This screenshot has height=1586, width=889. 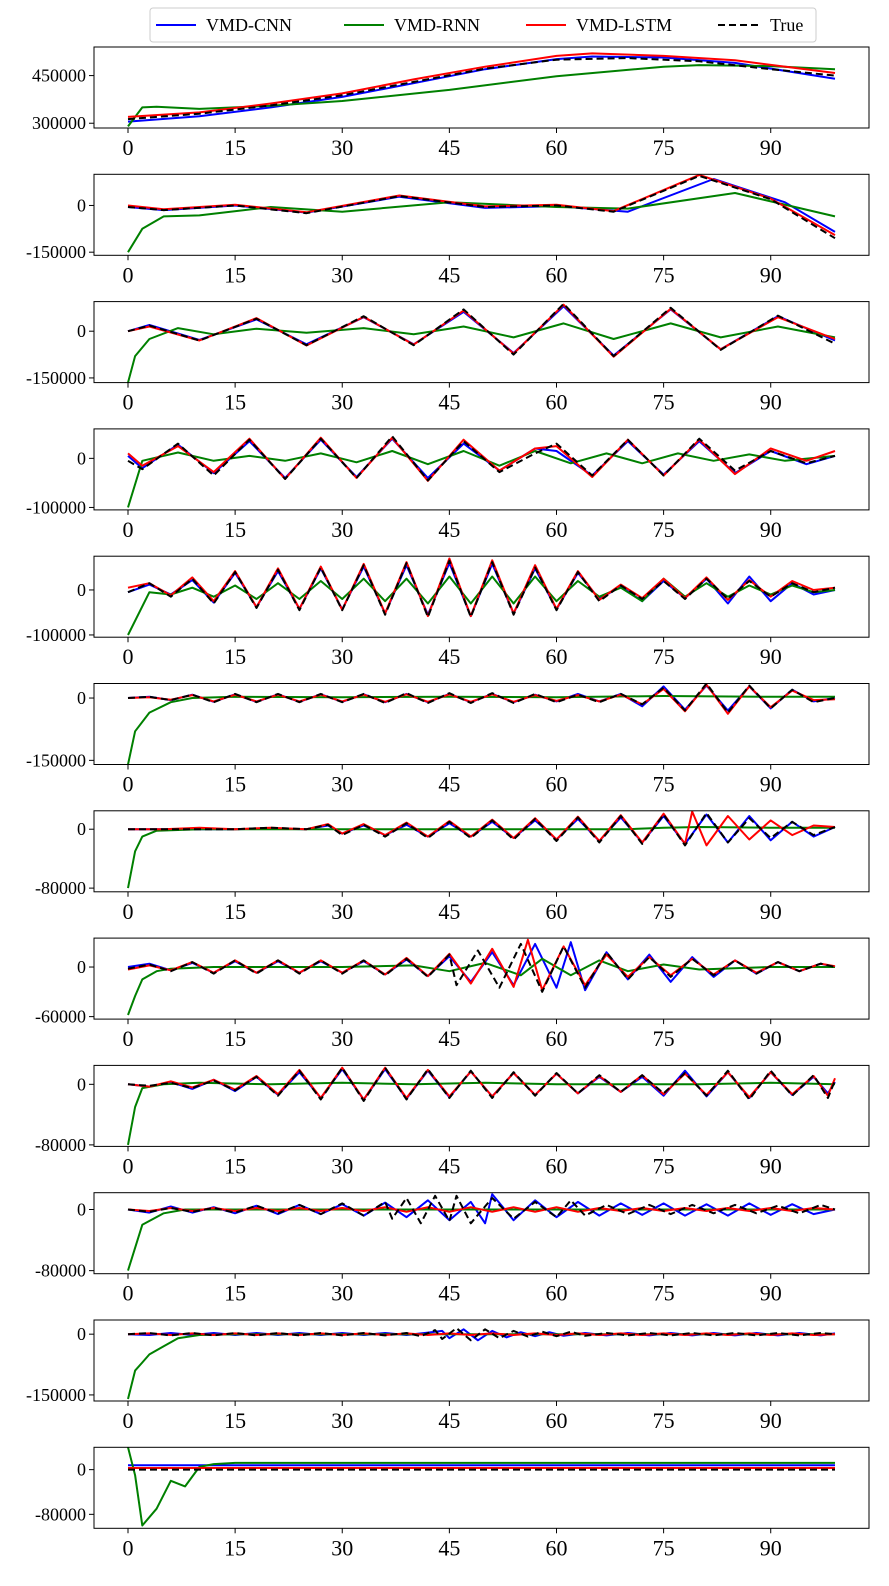 What do you see at coordinates (599, 25) in the screenshot?
I see `legend-entry-vmd-lstm: VMD-LSTM` at bounding box center [599, 25].